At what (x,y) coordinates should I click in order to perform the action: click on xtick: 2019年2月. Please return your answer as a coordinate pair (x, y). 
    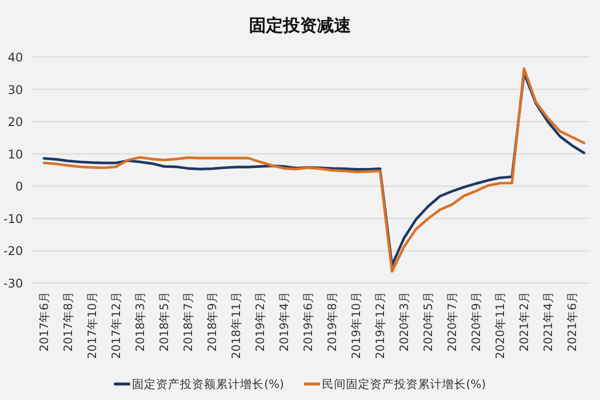
    Looking at the image, I should click on (260, 321).